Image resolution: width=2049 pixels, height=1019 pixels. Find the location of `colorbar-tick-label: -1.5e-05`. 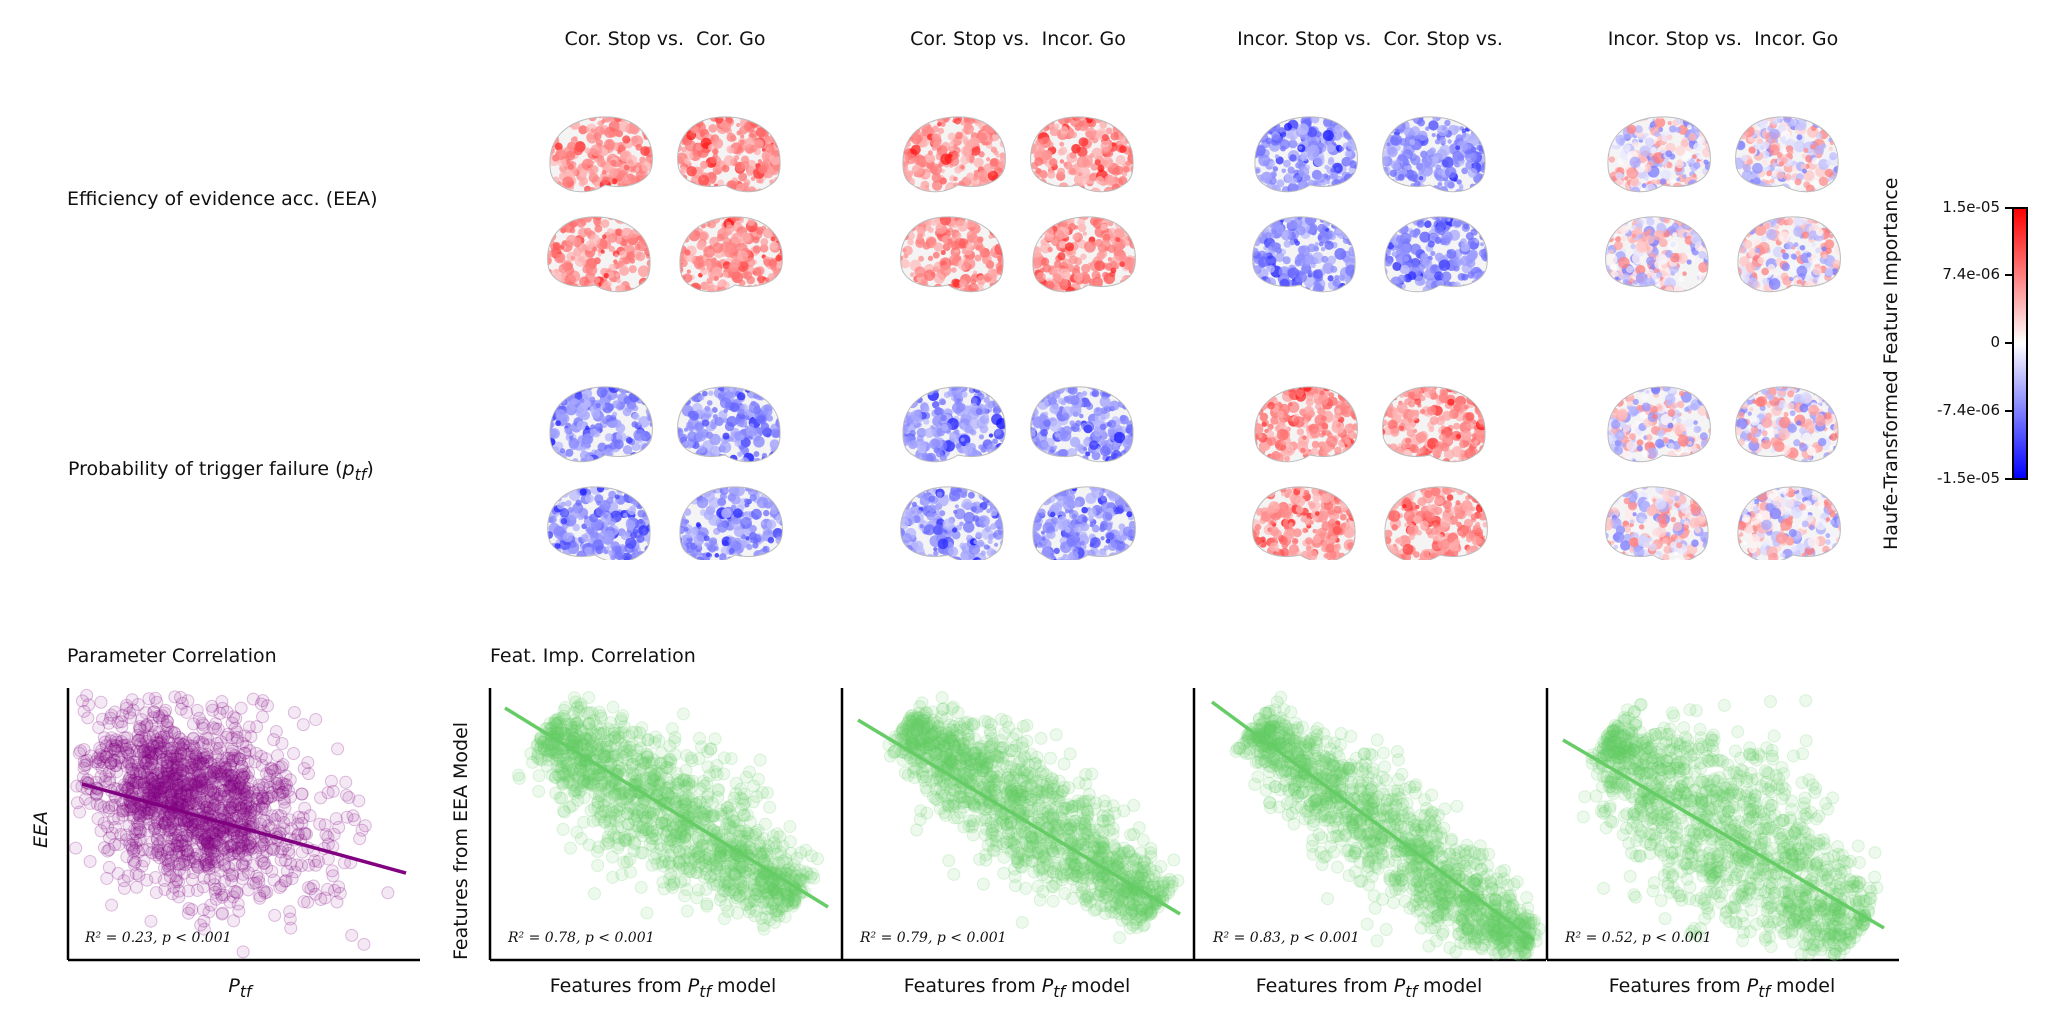

colorbar-tick-label: -1.5e-05 is located at coordinates (1968, 478).